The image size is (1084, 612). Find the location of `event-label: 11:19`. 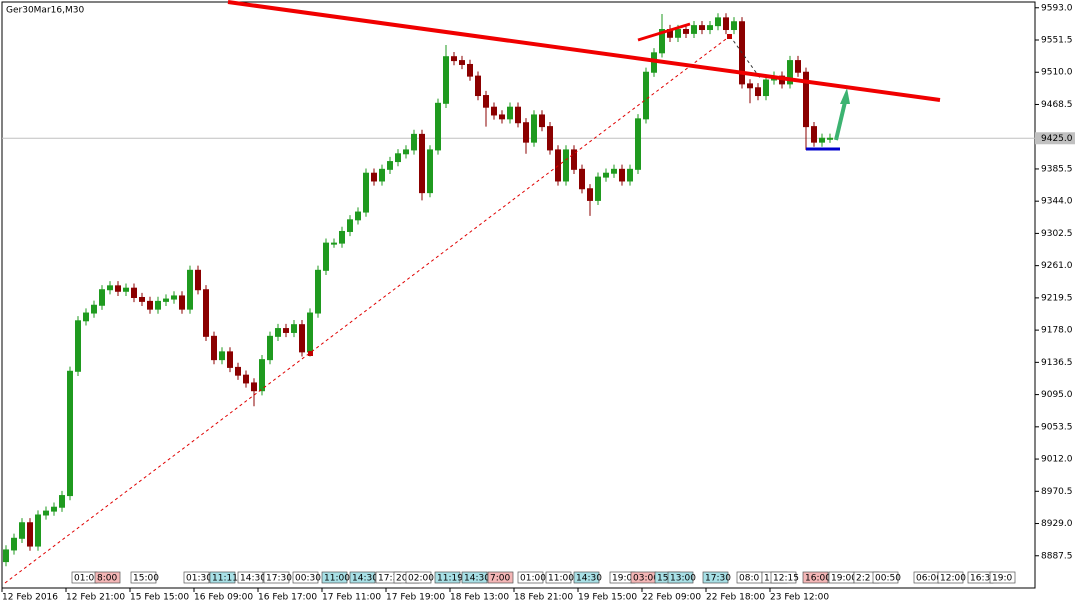

event-label: 11:19 is located at coordinates (450, 579).